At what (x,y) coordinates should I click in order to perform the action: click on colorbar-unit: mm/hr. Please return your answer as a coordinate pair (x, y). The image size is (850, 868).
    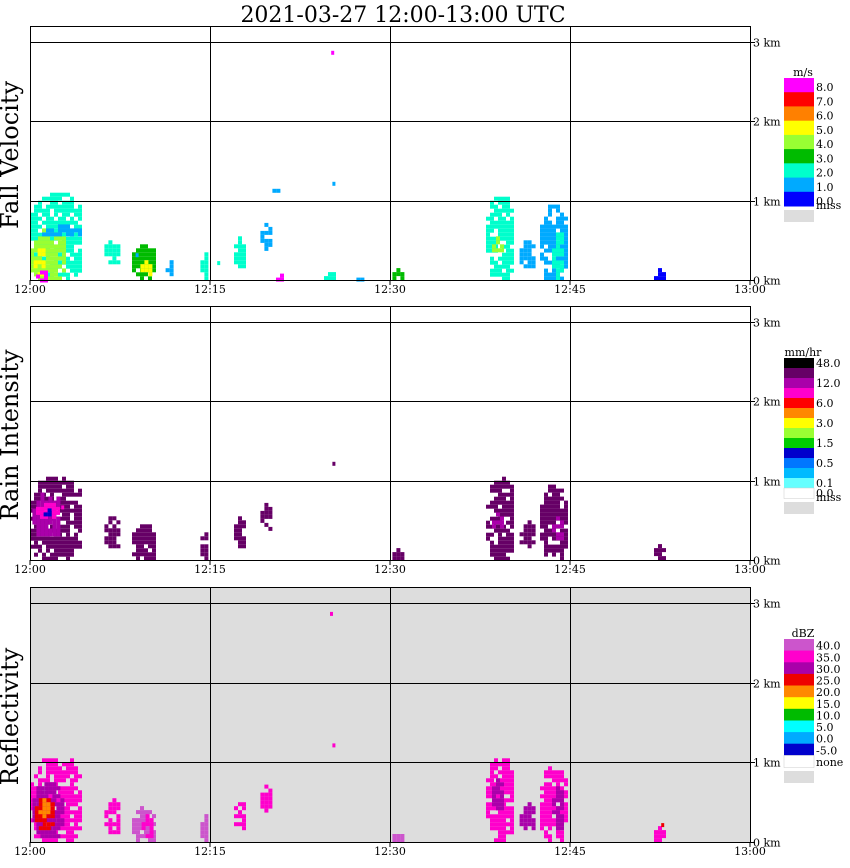
    Looking at the image, I should click on (804, 352).